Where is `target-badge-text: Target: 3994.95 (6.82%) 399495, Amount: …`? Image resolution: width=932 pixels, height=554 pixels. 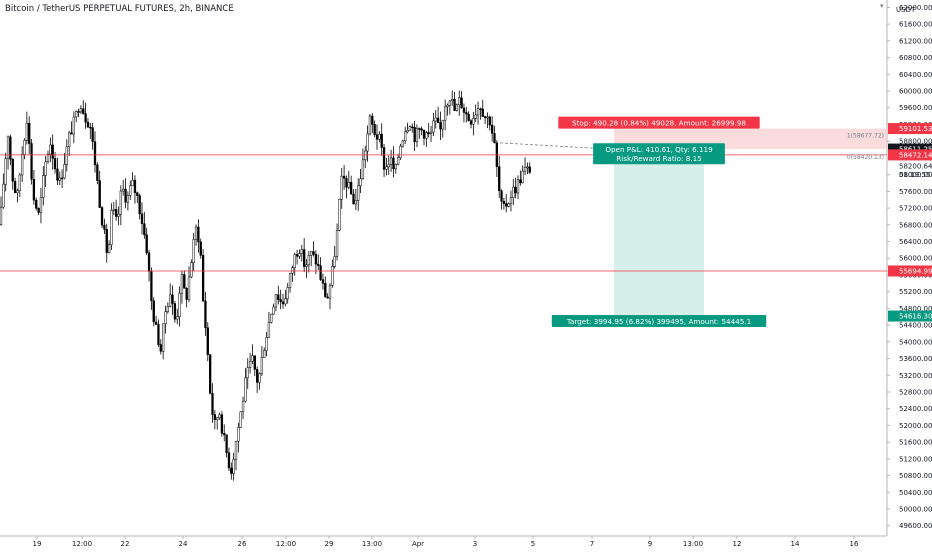
target-badge-text: Target: 3994.95 (6.82%) 399495, Amount: … is located at coordinates (658, 321).